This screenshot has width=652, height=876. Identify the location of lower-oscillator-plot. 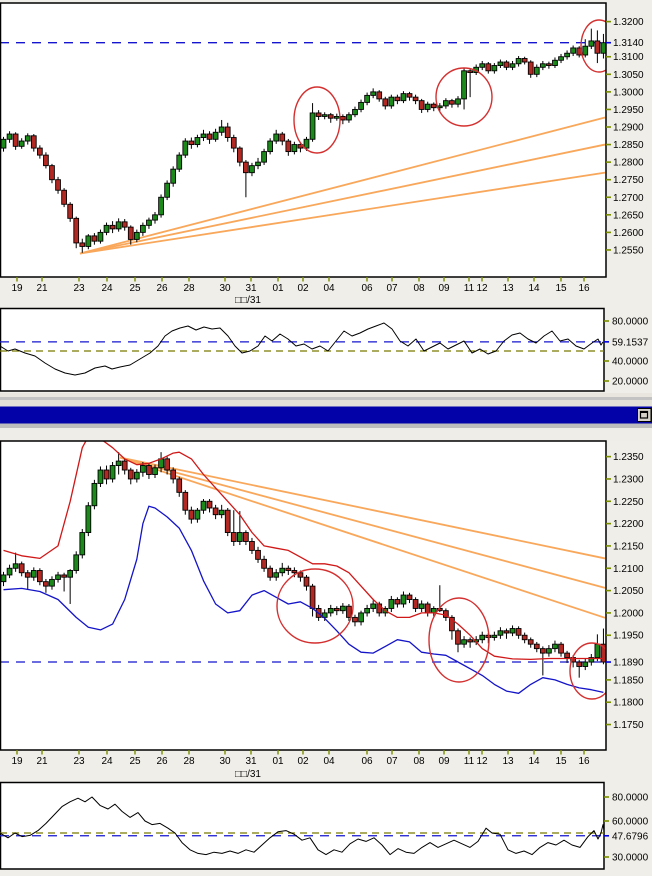
(302, 825).